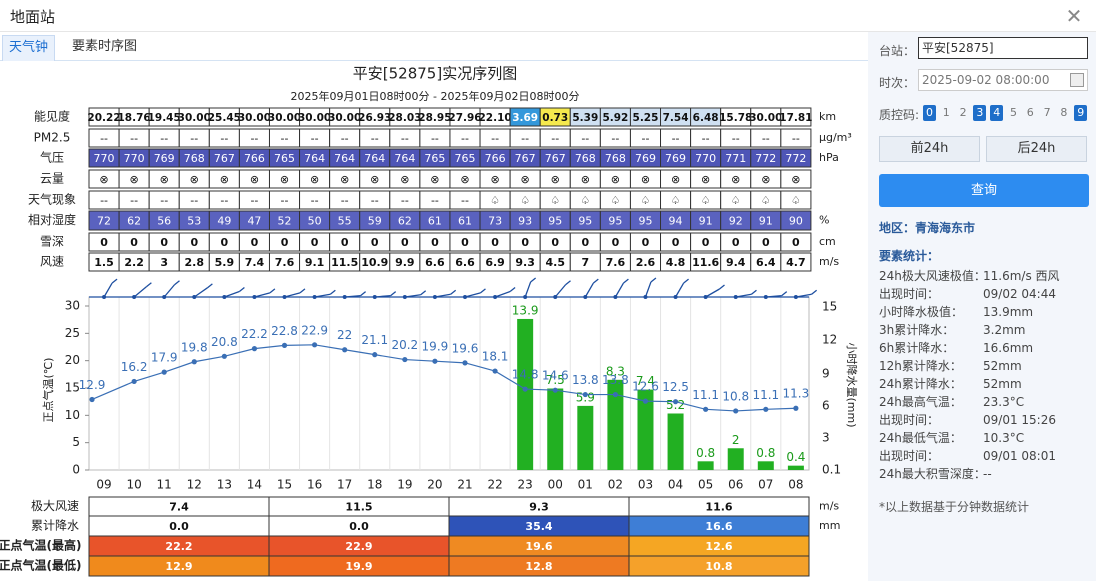 The width and height of the screenshot is (1096, 581). I want to click on station-input: 平安[52875], so click(1003, 48).